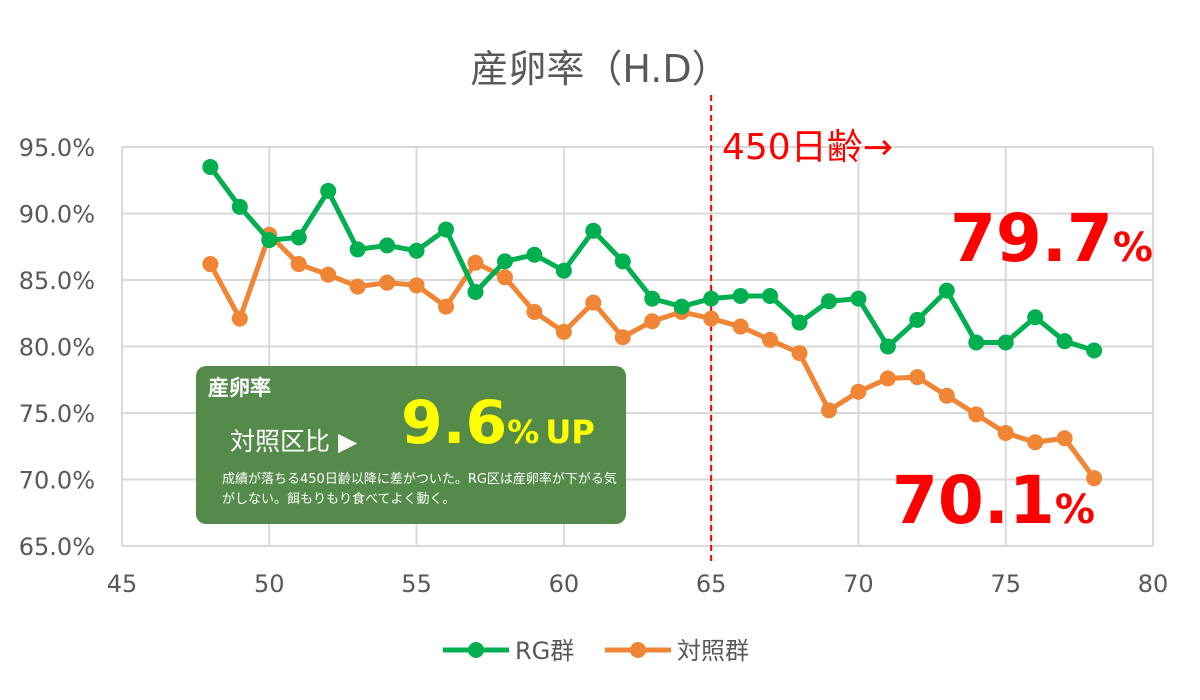  Describe the element at coordinates (57, 348) in the screenshot. I see `y-tick-label: 80.0%` at that location.